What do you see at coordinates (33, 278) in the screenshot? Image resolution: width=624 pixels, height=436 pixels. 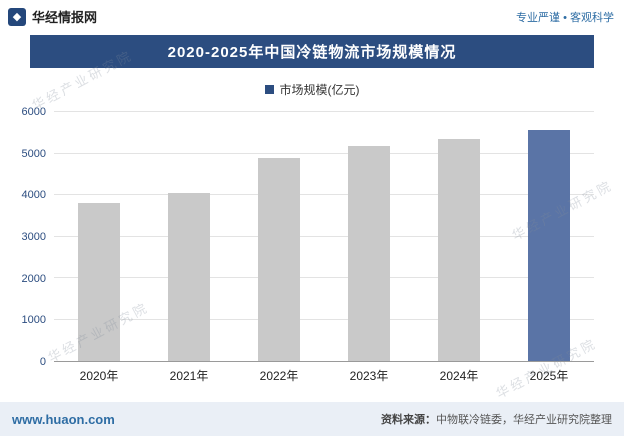 I see `y-axis-tick-label: 2000` at bounding box center [33, 278].